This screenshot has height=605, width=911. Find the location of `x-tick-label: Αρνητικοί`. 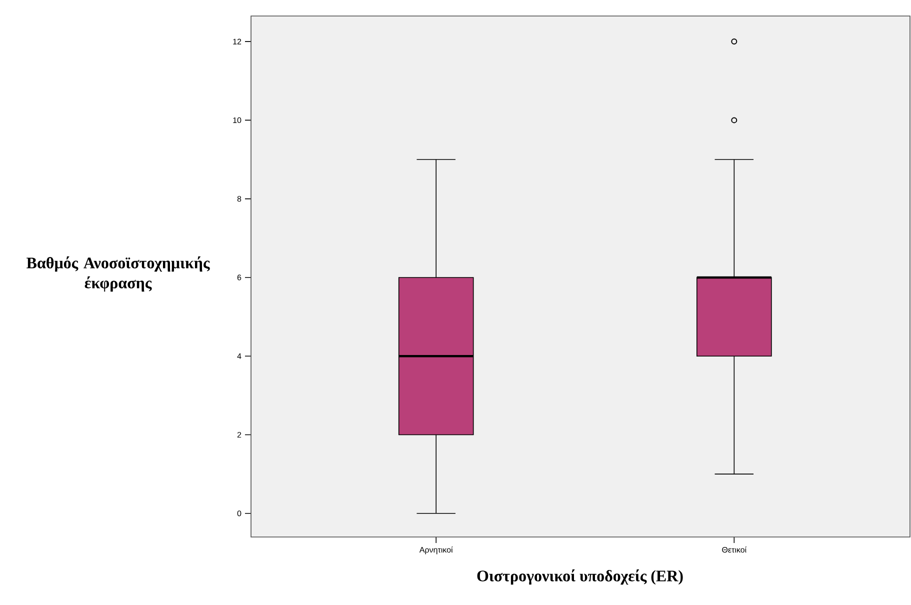

x-tick-label: Αρνητικοί is located at coordinates (436, 550).